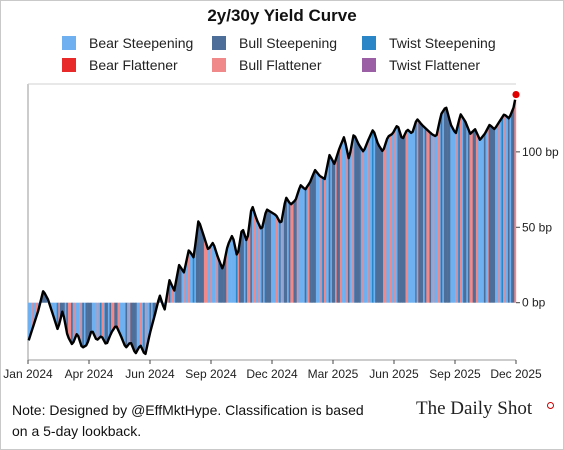 This screenshot has height=450, width=564. I want to click on latest-value-marker, so click(516, 94).